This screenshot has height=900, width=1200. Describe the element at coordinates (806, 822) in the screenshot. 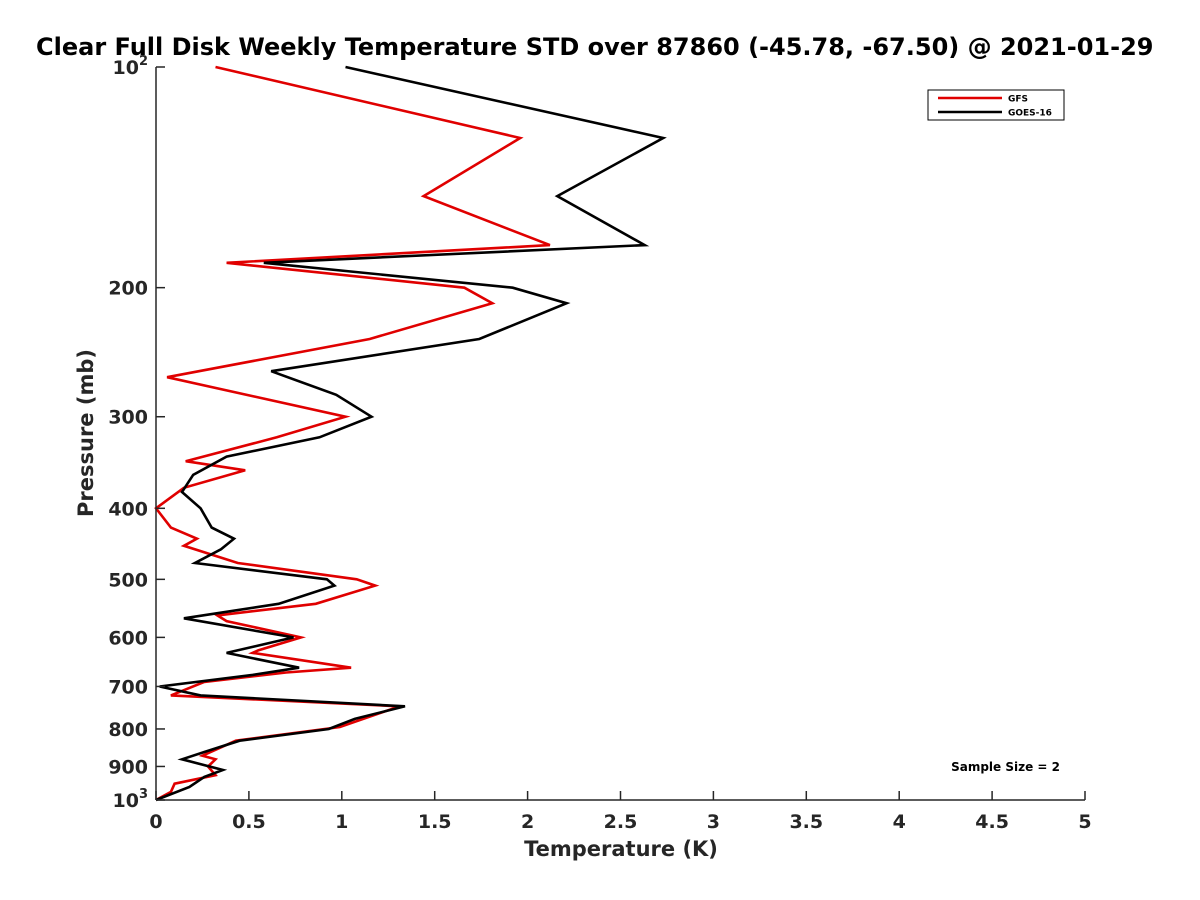

I see `x-tick-label: 3.5` at that location.